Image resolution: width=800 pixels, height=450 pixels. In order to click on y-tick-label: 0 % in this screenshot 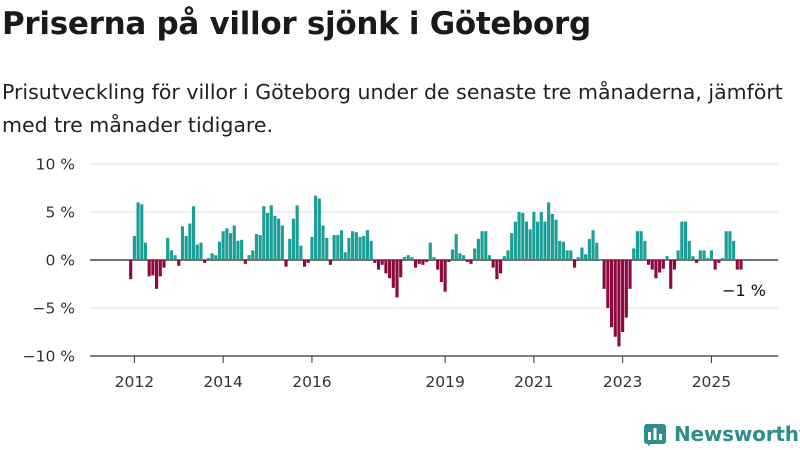, I will do `click(60, 261)`.